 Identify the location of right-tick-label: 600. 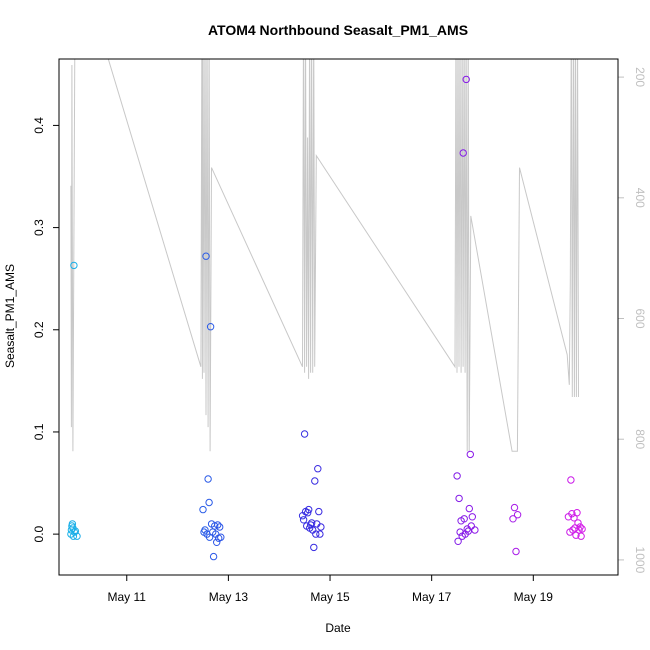
(640, 318).